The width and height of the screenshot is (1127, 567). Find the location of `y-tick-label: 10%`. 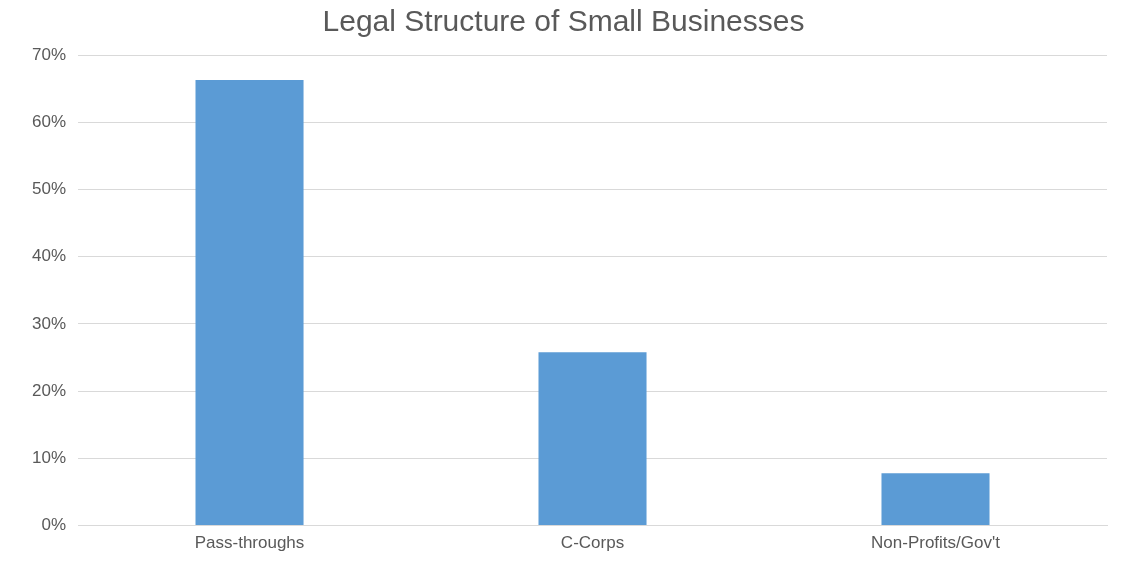

y-tick-label: 10% is located at coordinates (49, 458).